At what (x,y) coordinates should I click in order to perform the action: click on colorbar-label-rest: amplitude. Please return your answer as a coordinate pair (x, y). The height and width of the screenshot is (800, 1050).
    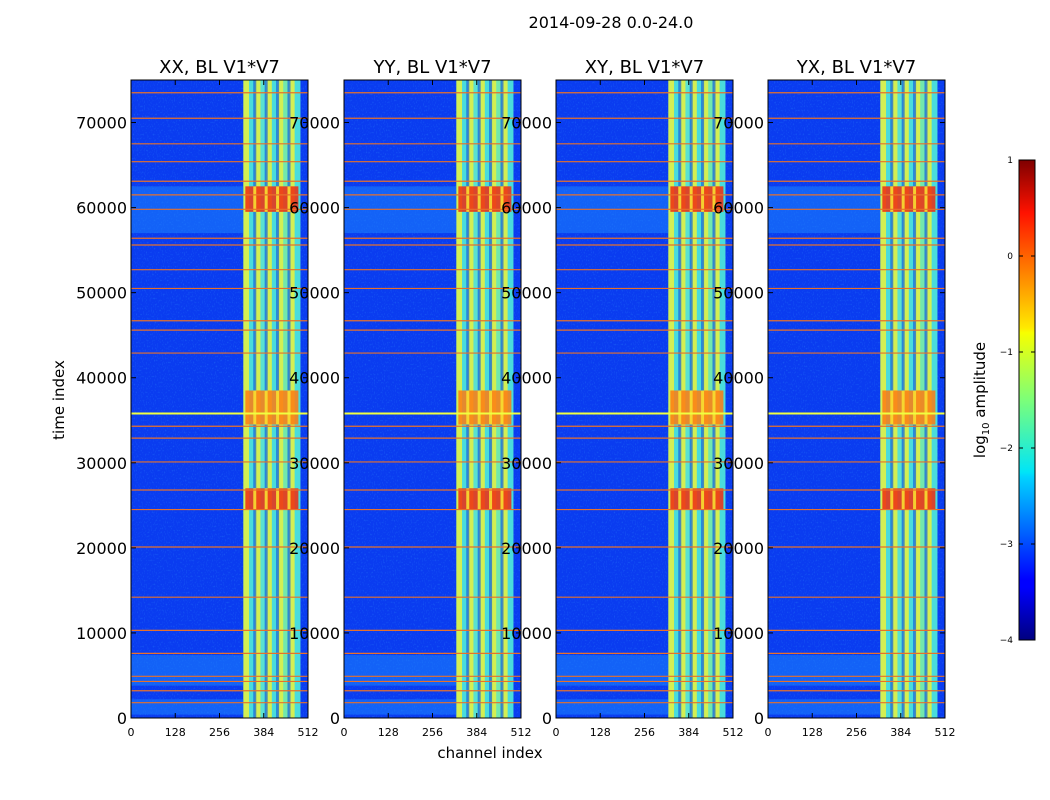
    Looking at the image, I should click on (980, 382).